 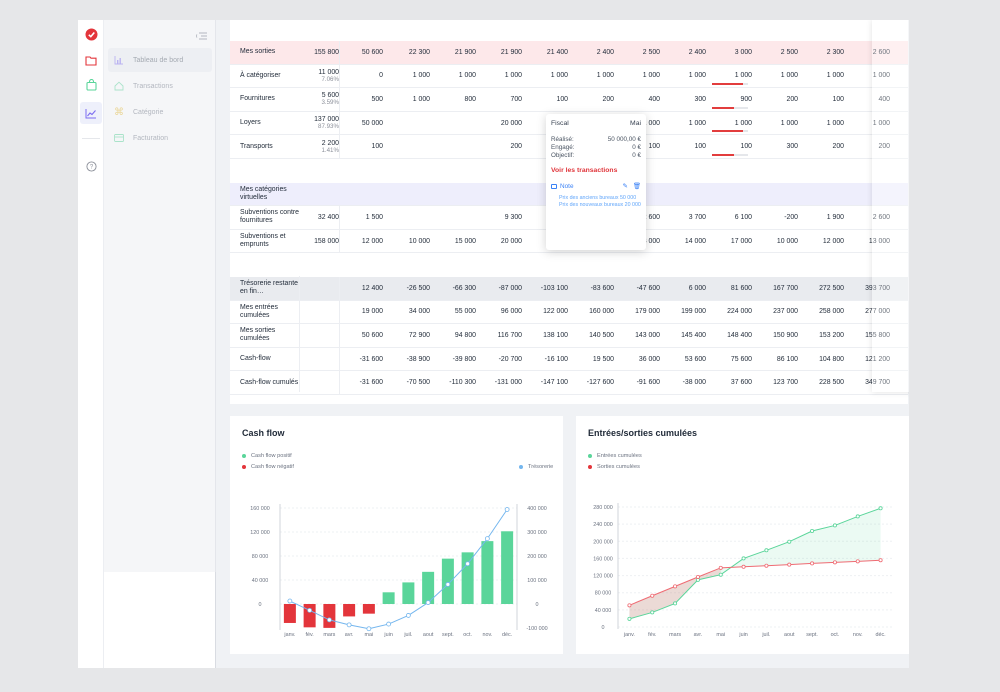 I want to click on table-cell: -131 000, so click(x=508, y=383).